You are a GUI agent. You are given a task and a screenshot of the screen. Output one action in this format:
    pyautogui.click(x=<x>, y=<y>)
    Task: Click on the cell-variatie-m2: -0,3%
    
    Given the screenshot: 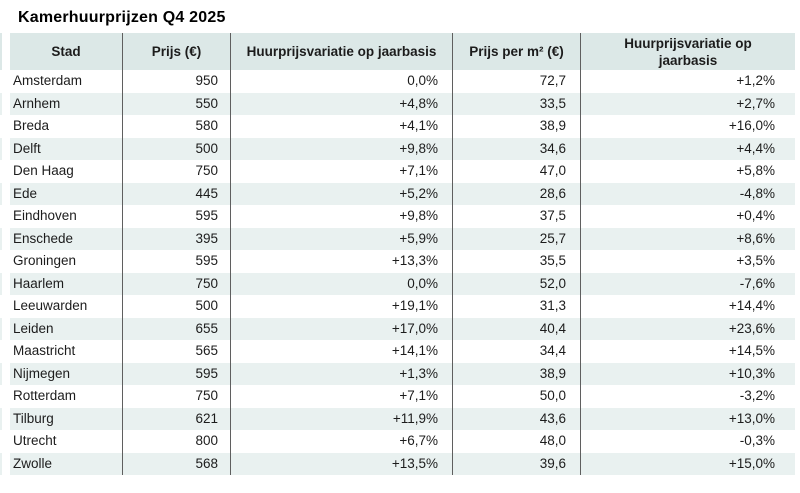 What is the action you would take?
    pyautogui.click(x=687, y=441)
    